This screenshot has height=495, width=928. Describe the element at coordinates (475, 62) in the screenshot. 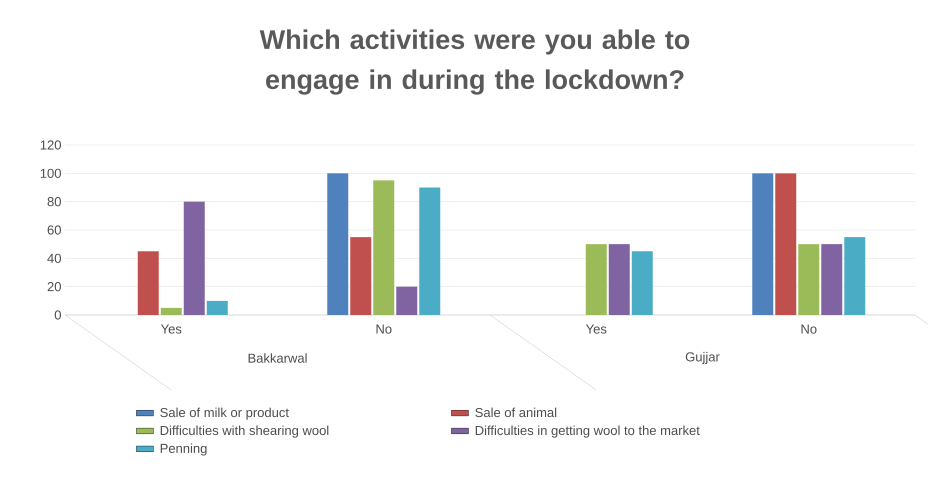

I see `chart-title: Which activities were you able to engage in during the lockdown?` at that location.